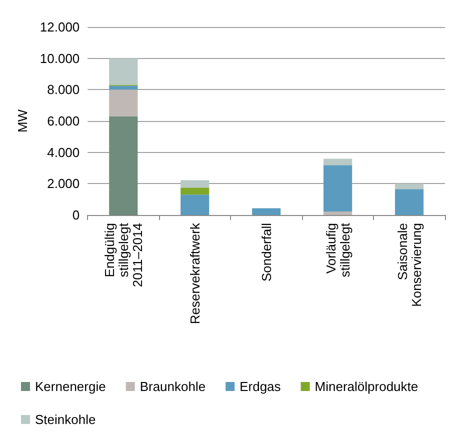 The height and width of the screenshot is (439, 467). I want to click on y-tick-label: 2.000, so click(63, 184).